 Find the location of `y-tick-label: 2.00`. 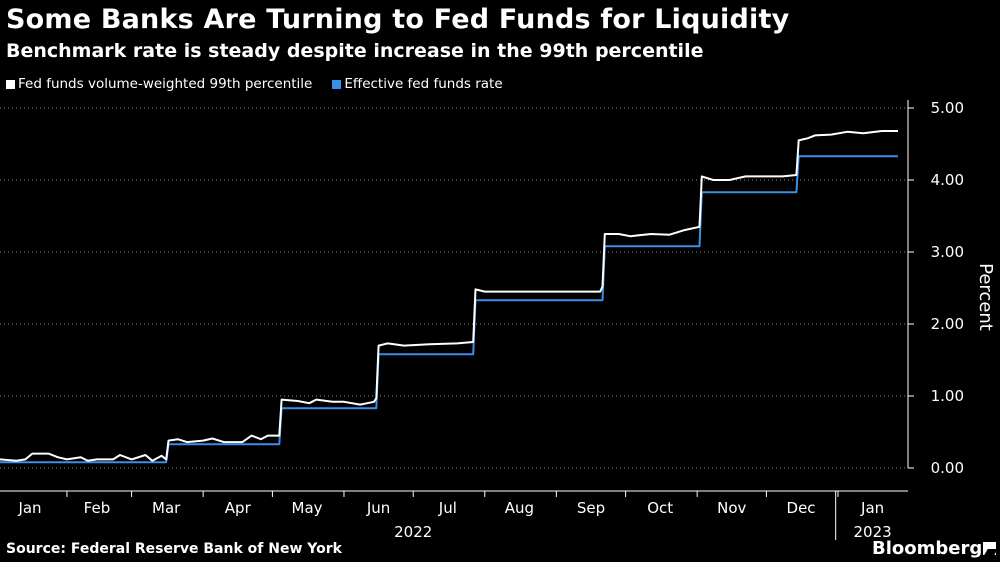

y-tick-label: 2.00 is located at coordinates (947, 324).